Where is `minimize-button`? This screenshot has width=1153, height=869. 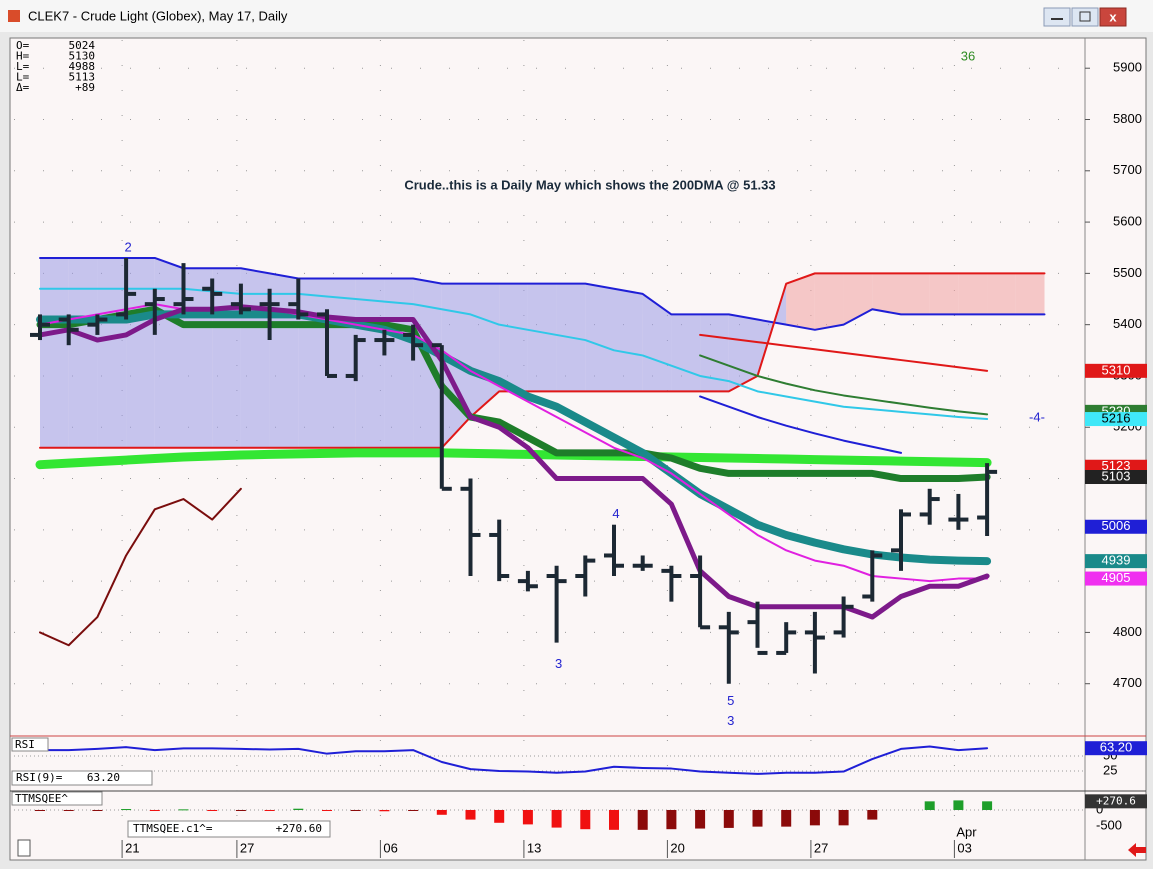 minimize-button is located at coordinates (1057, 17).